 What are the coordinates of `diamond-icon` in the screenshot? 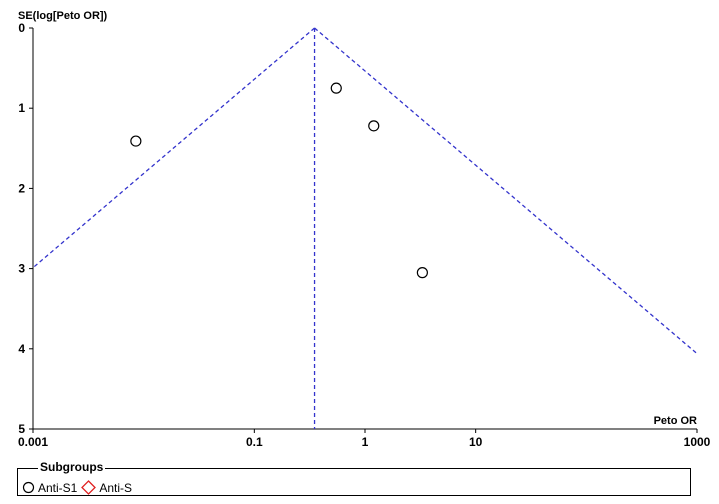 It's located at (89, 487).